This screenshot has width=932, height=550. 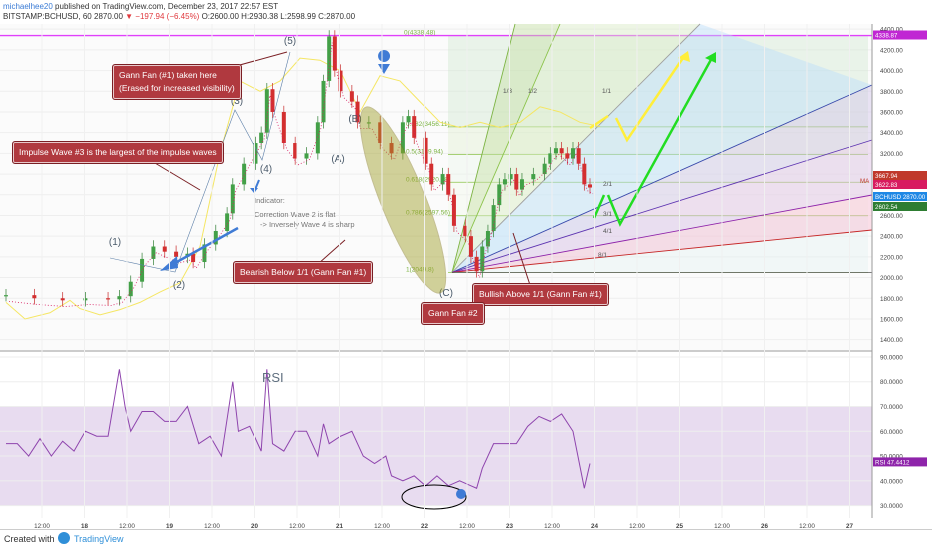 What do you see at coordinates (162, 16) in the screenshot?
I see `price-change: ▼ −197.94 (−6.45%)` at bounding box center [162, 16].